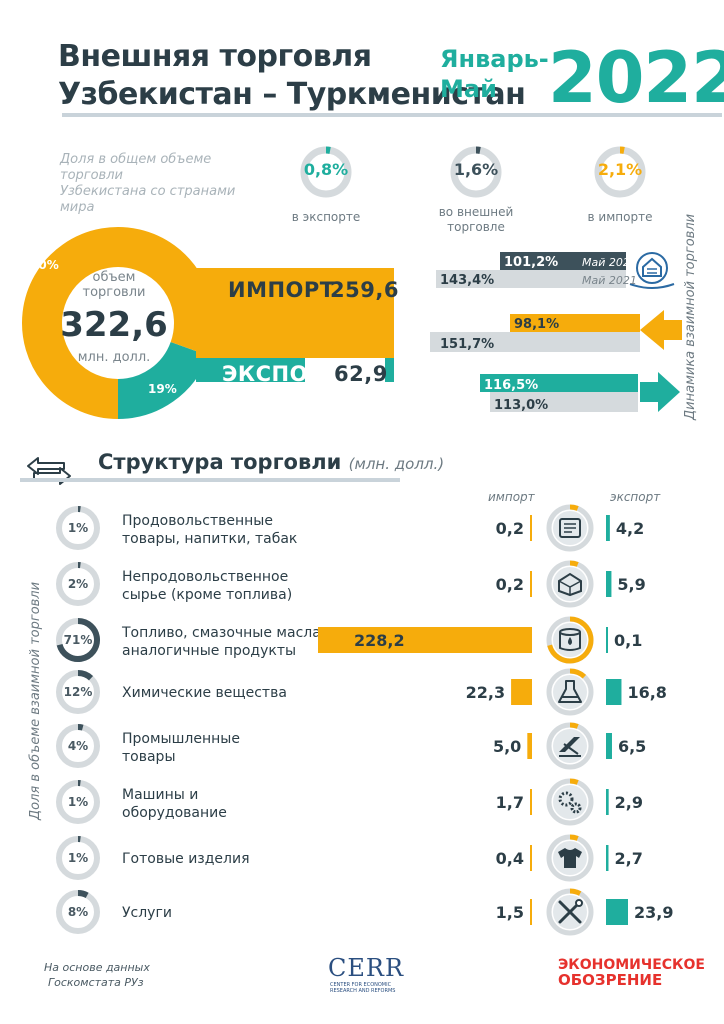  Describe the element at coordinates (396, 464) in the screenshot. I see `structure-unit: (млн. долл.)` at that location.